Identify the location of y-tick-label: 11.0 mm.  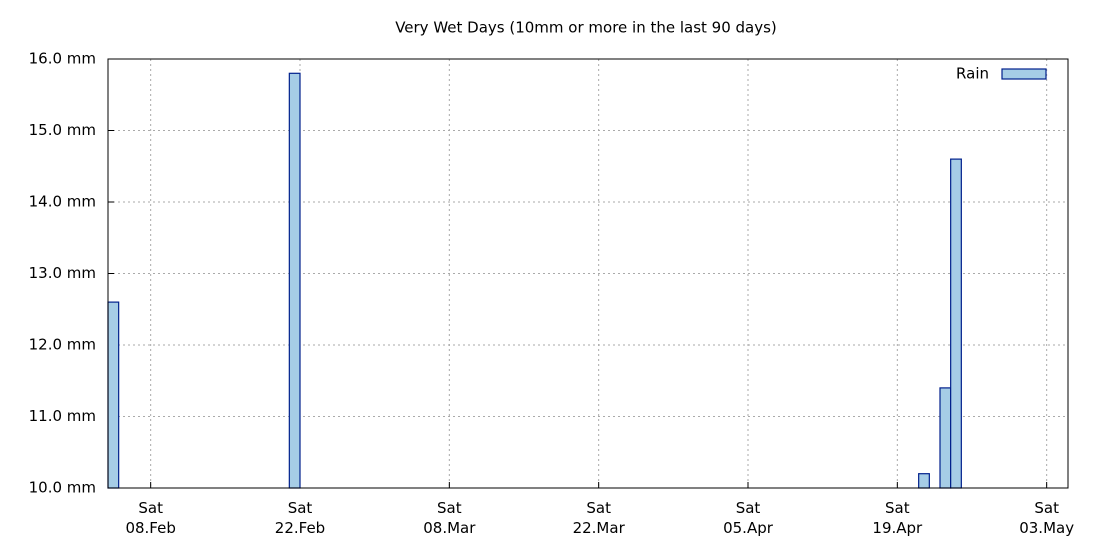
(62, 416).